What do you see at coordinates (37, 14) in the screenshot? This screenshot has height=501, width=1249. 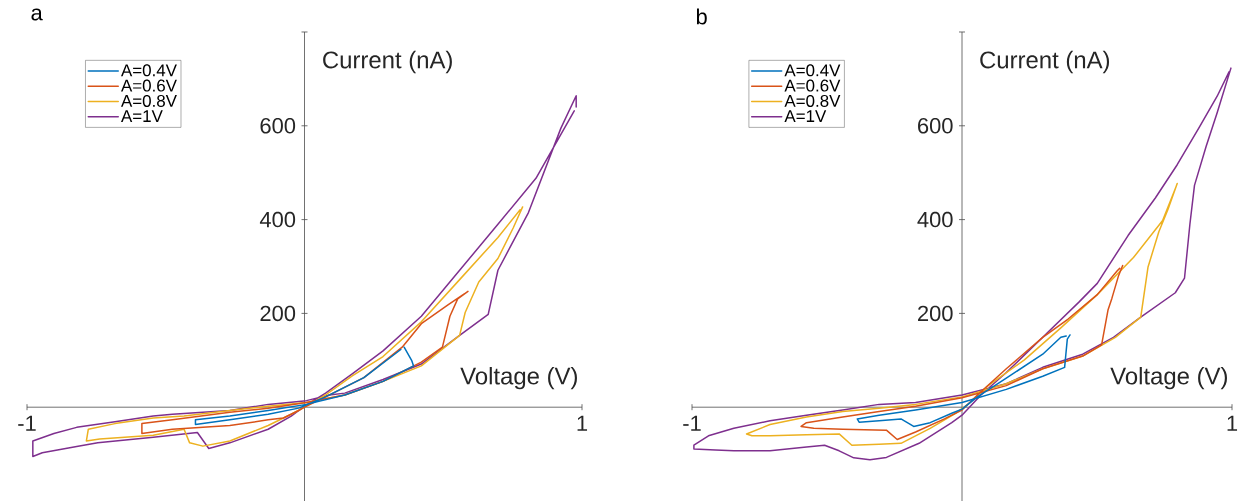 I see `chart-title: a` at bounding box center [37, 14].